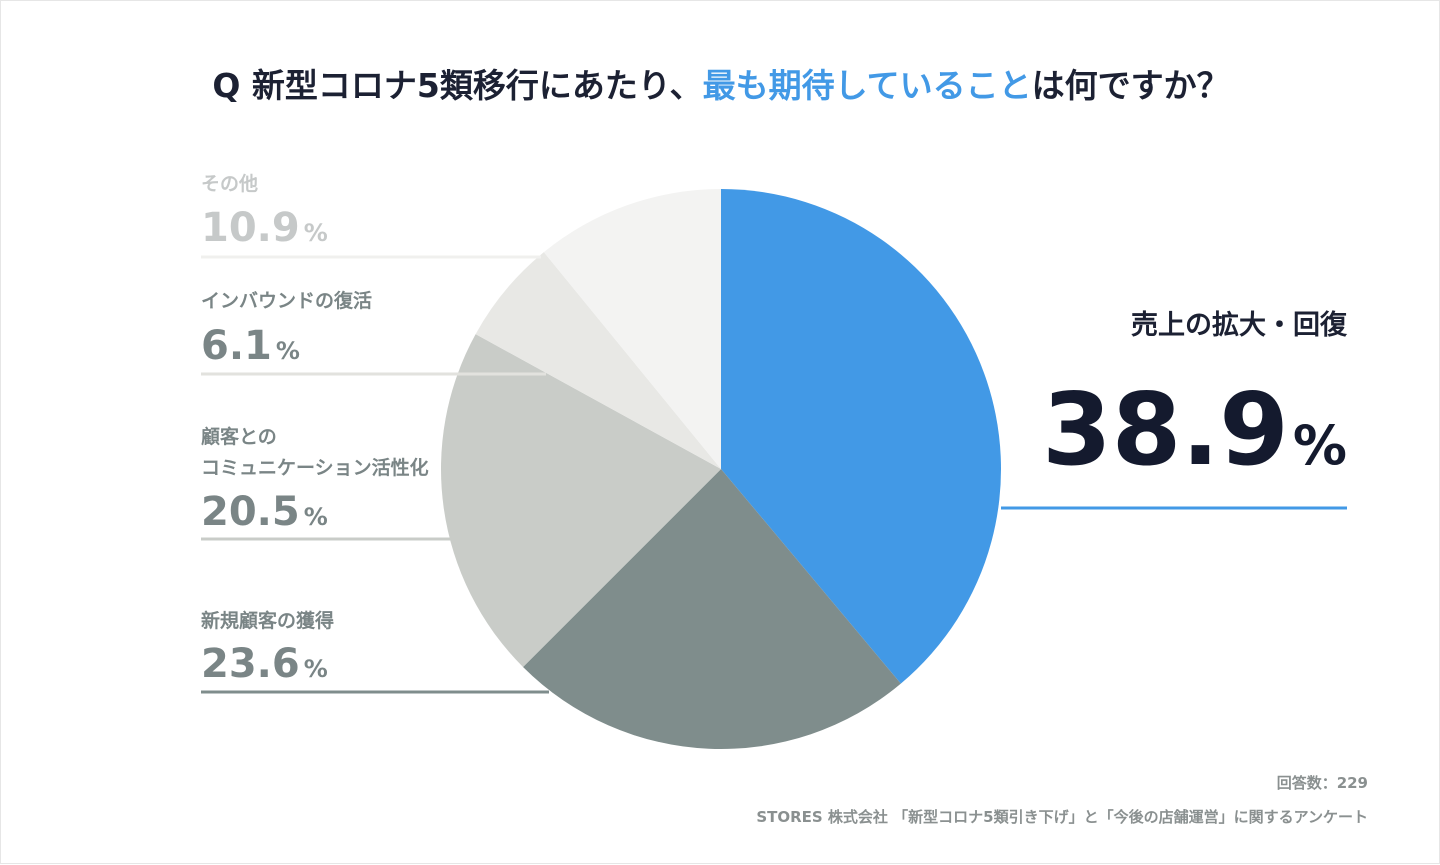 The image size is (1440, 865). What do you see at coordinates (239, 436) in the screenshot?
I see `slice-label-2-line-0: 顧客との` at bounding box center [239, 436].